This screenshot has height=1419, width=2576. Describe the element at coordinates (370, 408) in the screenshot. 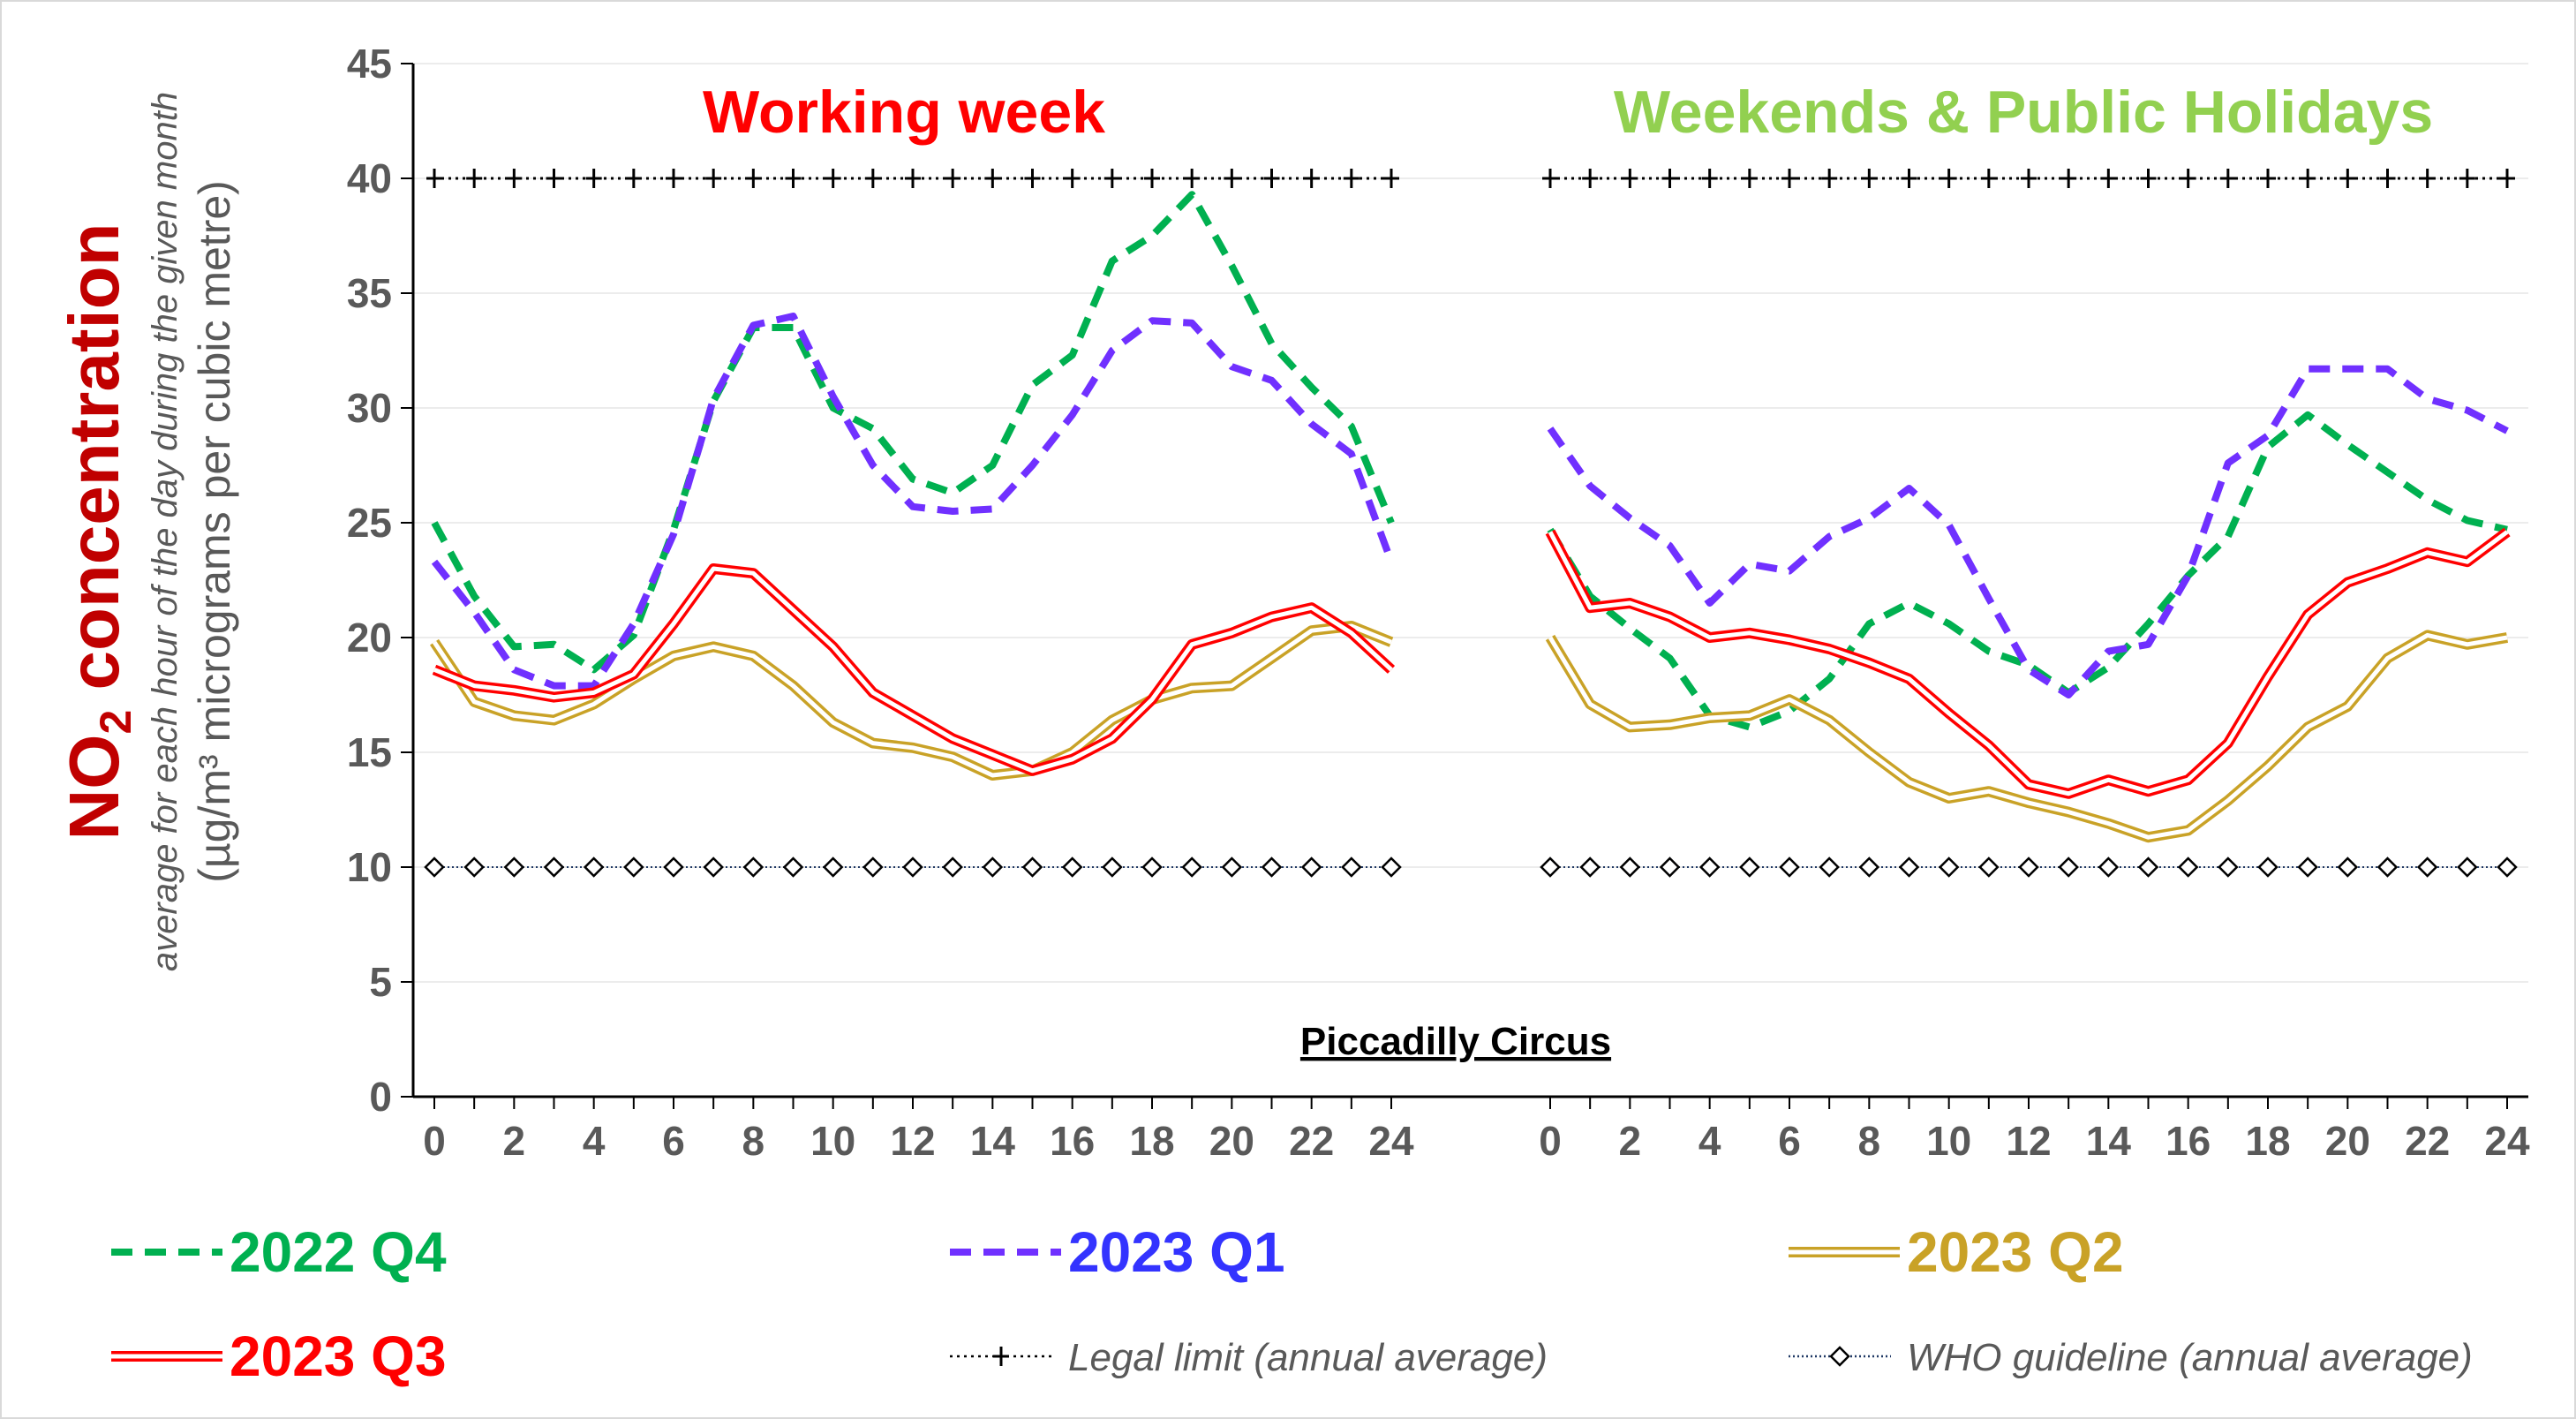

I see `y-tick-label: 30` at that location.